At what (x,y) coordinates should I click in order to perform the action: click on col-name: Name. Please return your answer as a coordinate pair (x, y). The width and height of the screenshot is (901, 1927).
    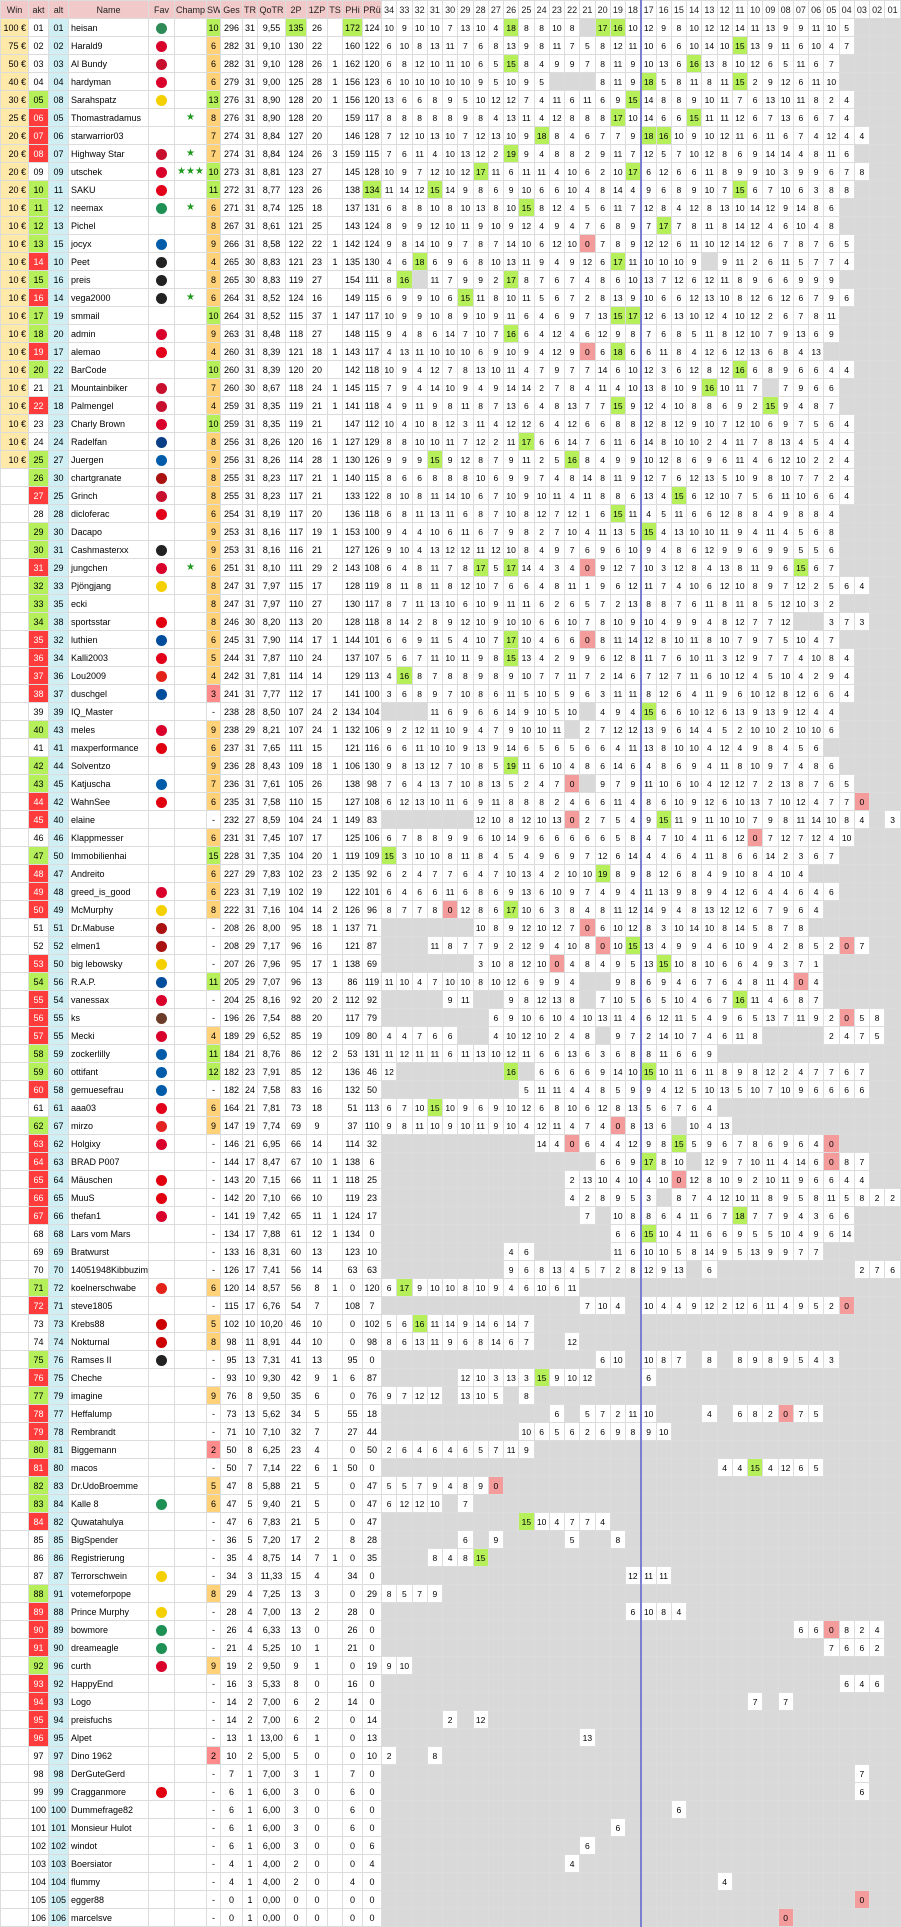
    Looking at the image, I should click on (108, 9).